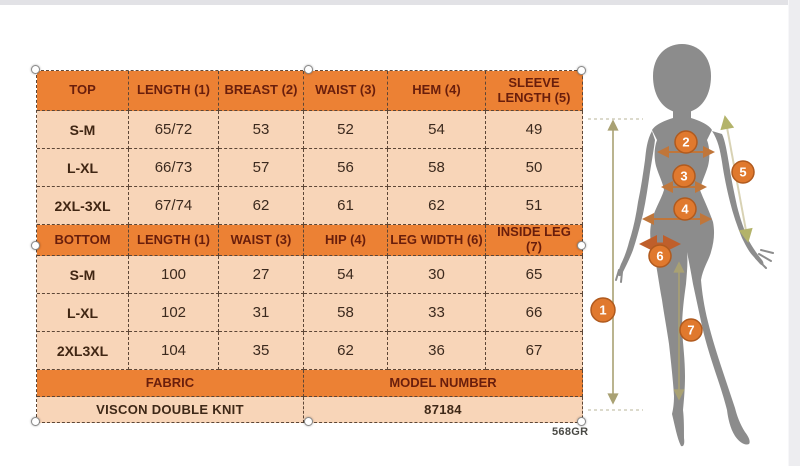 This screenshot has width=800, height=466. Describe the element at coordinates (581, 421) in the screenshot. I see `selection-handle-bottom-right` at that location.